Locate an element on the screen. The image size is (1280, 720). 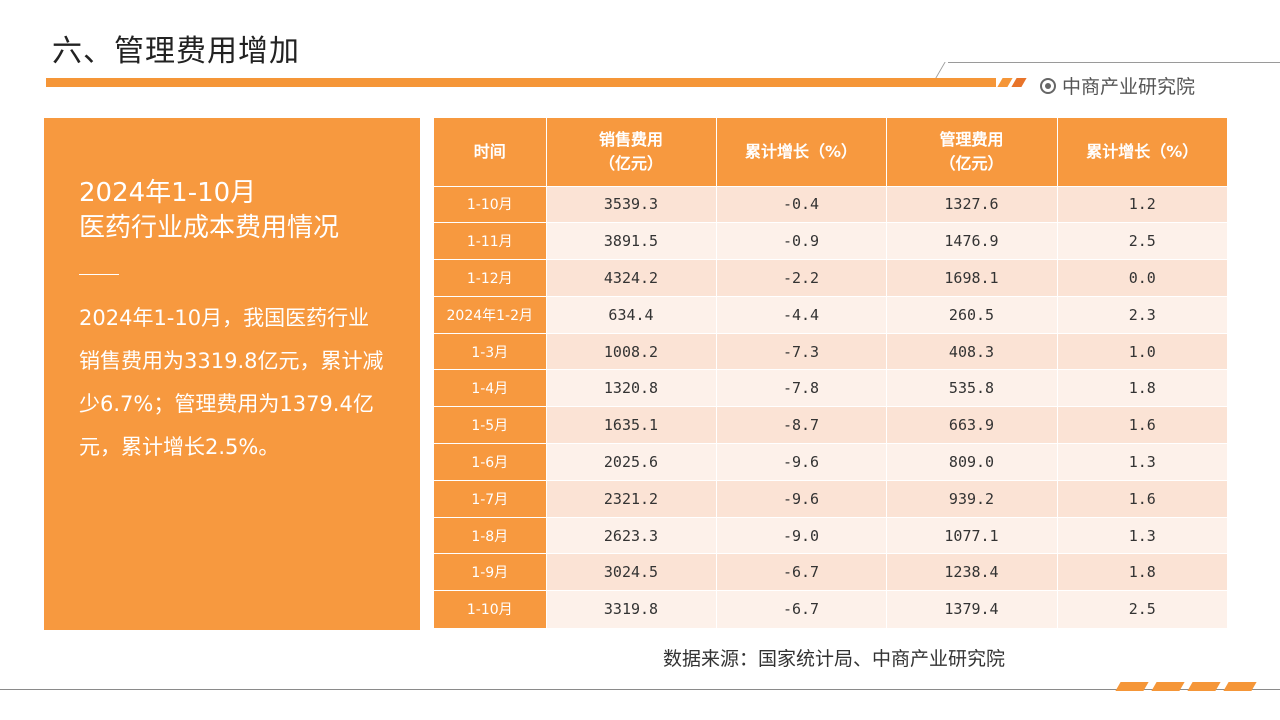
table-cell-sales: 3319.8 is located at coordinates (631, 609).